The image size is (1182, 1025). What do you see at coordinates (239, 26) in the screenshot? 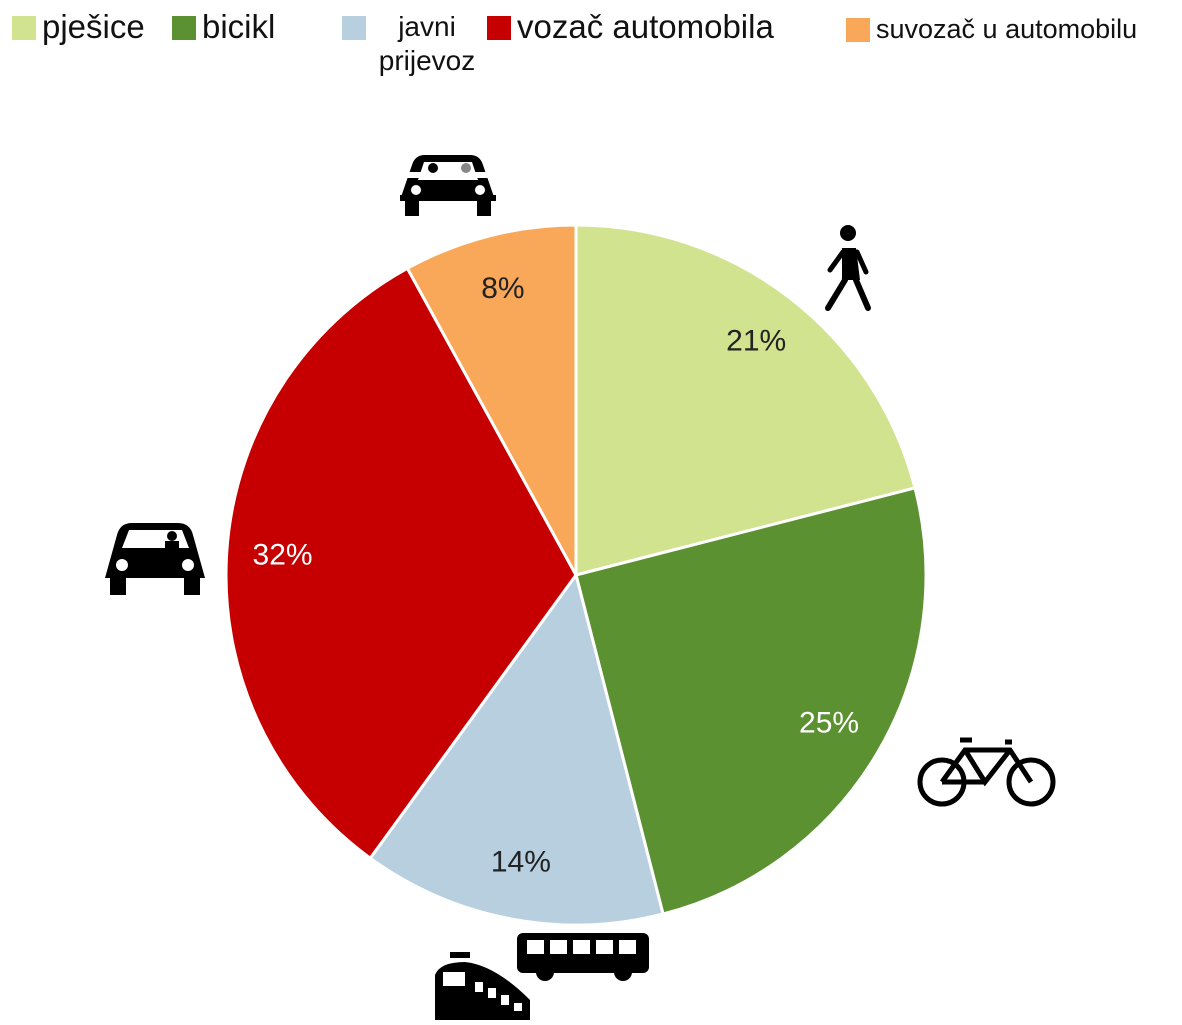
I see `legend-label: bicikl` at bounding box center [239, 26].